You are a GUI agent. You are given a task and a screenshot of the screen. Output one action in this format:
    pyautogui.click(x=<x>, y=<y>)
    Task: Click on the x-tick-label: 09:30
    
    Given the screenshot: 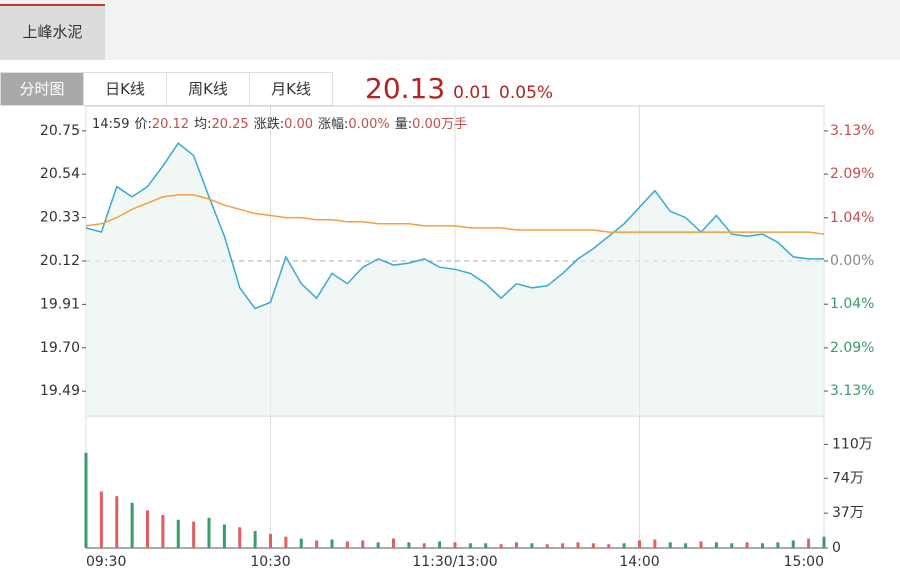 What is the action you would take?
    pyautogui.click(x=106, y=562)
    